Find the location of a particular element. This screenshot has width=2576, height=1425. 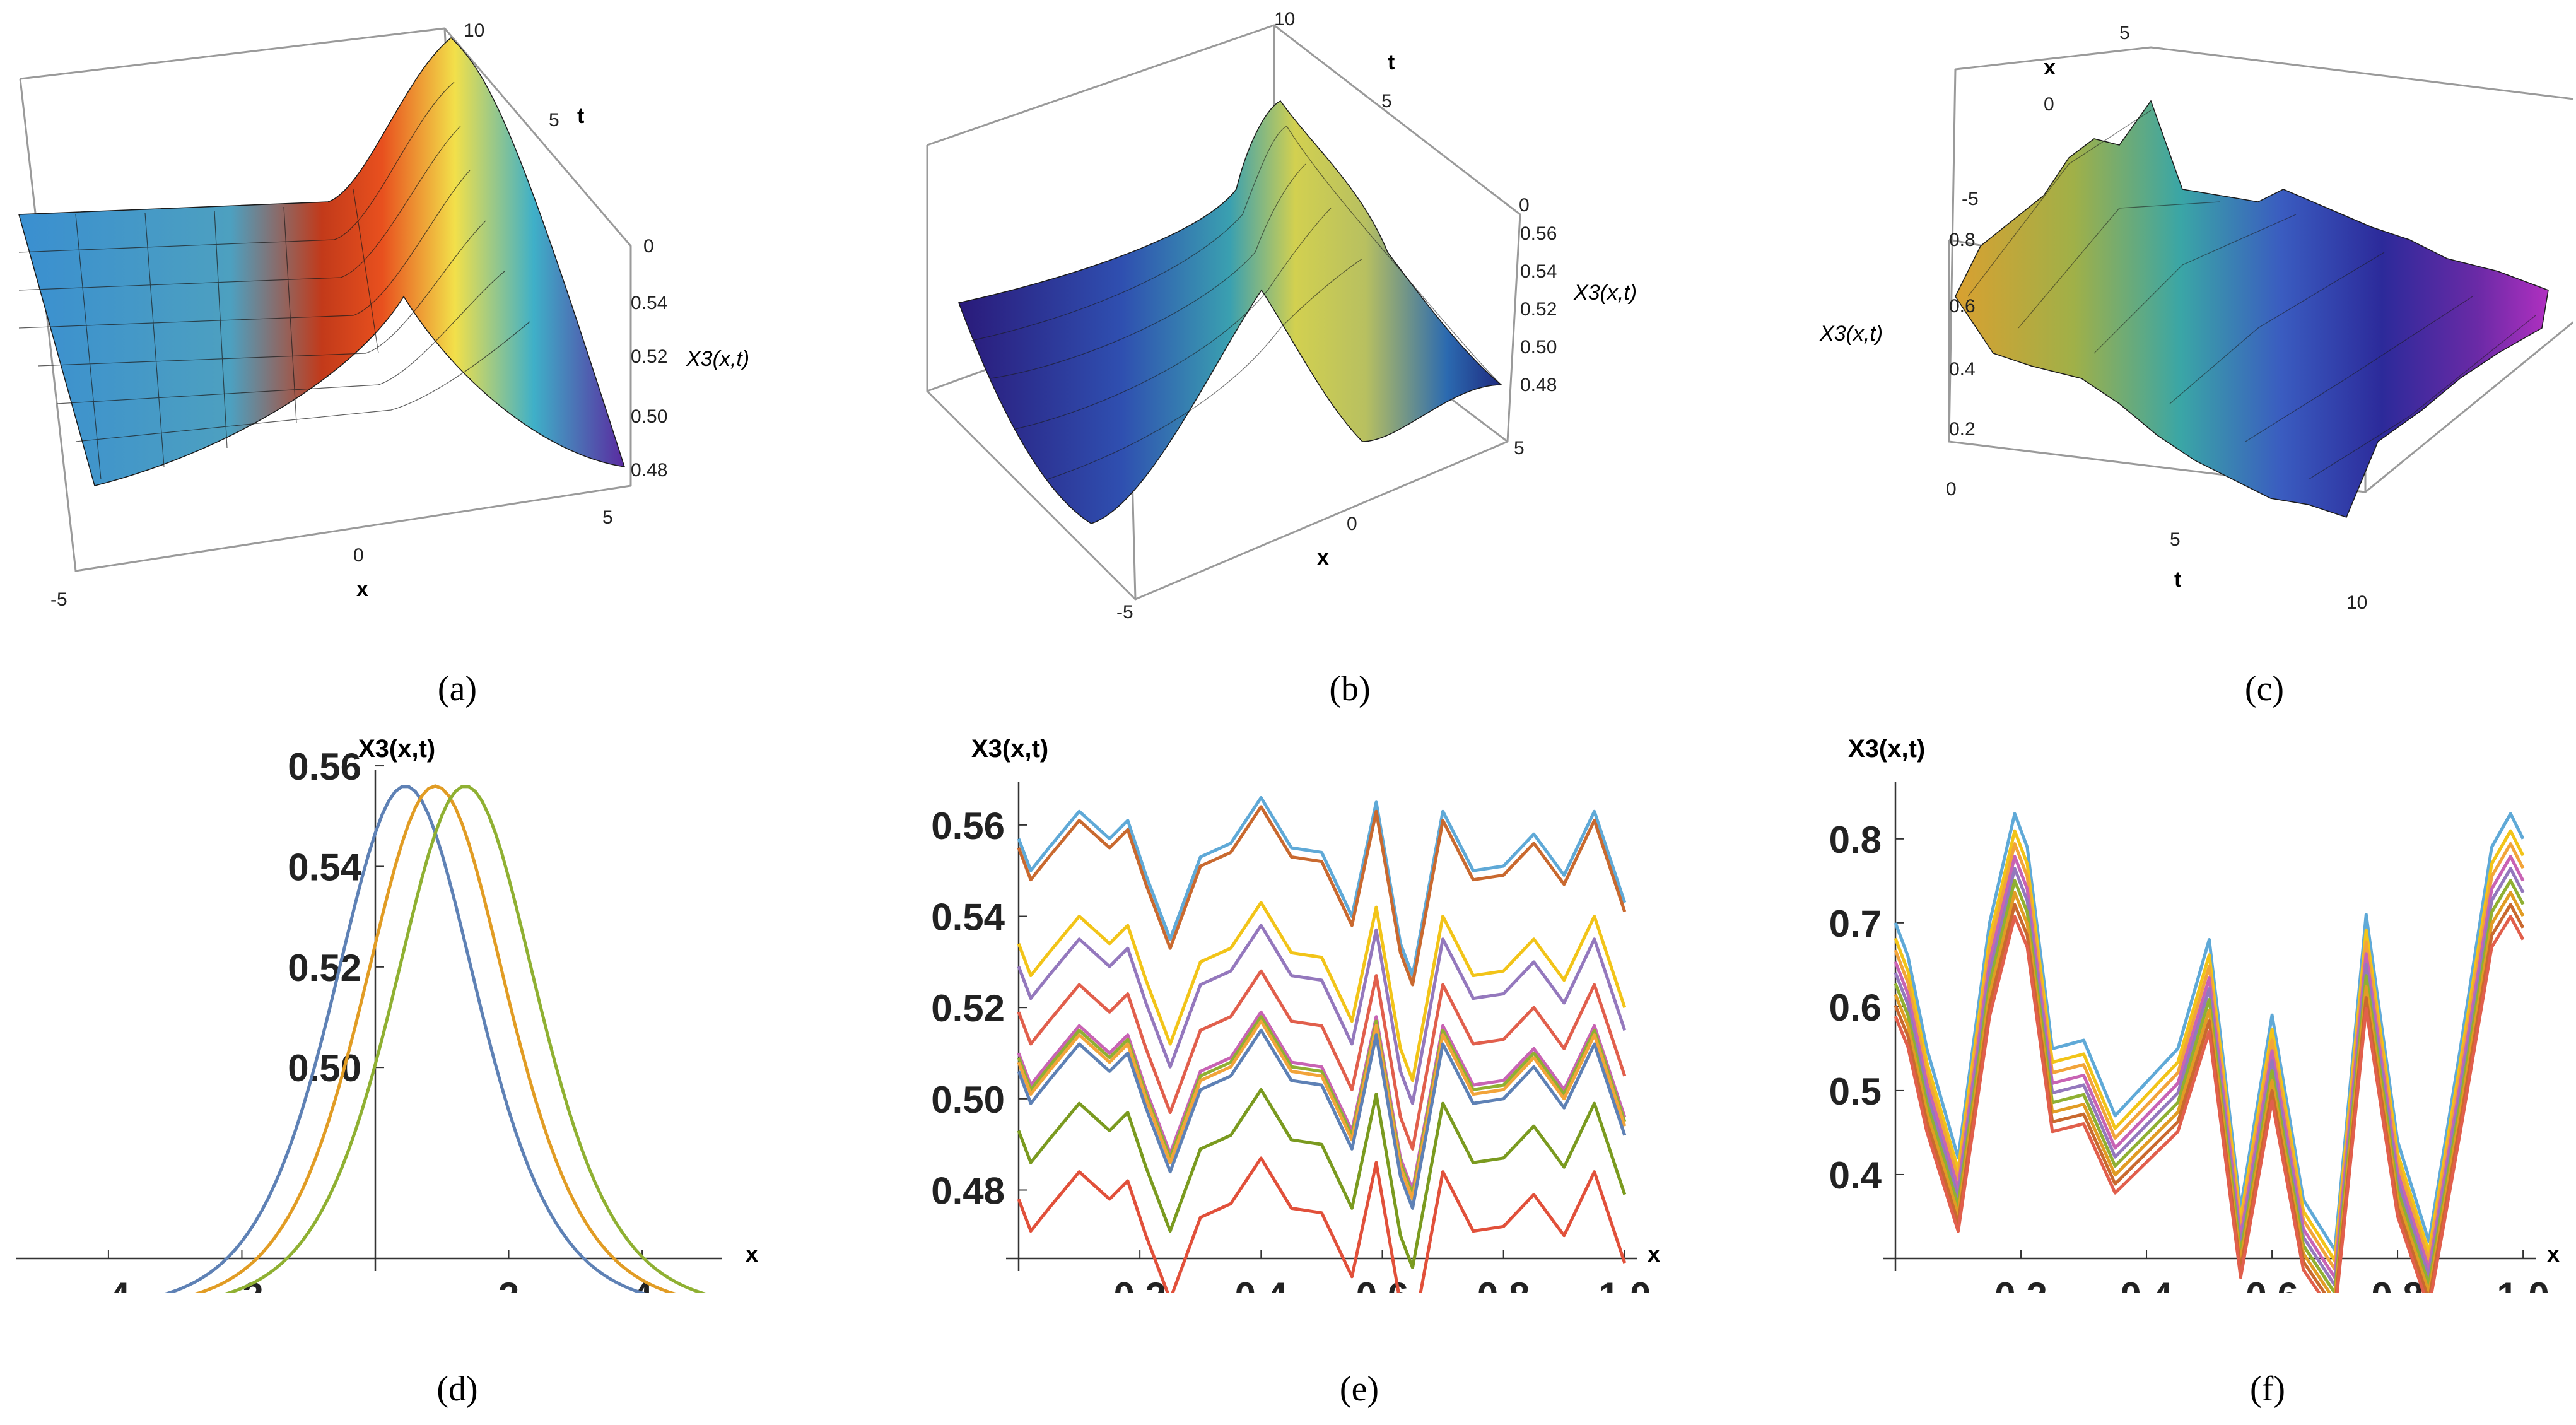

series-line-t2 is located at coordinates (435, 1039).